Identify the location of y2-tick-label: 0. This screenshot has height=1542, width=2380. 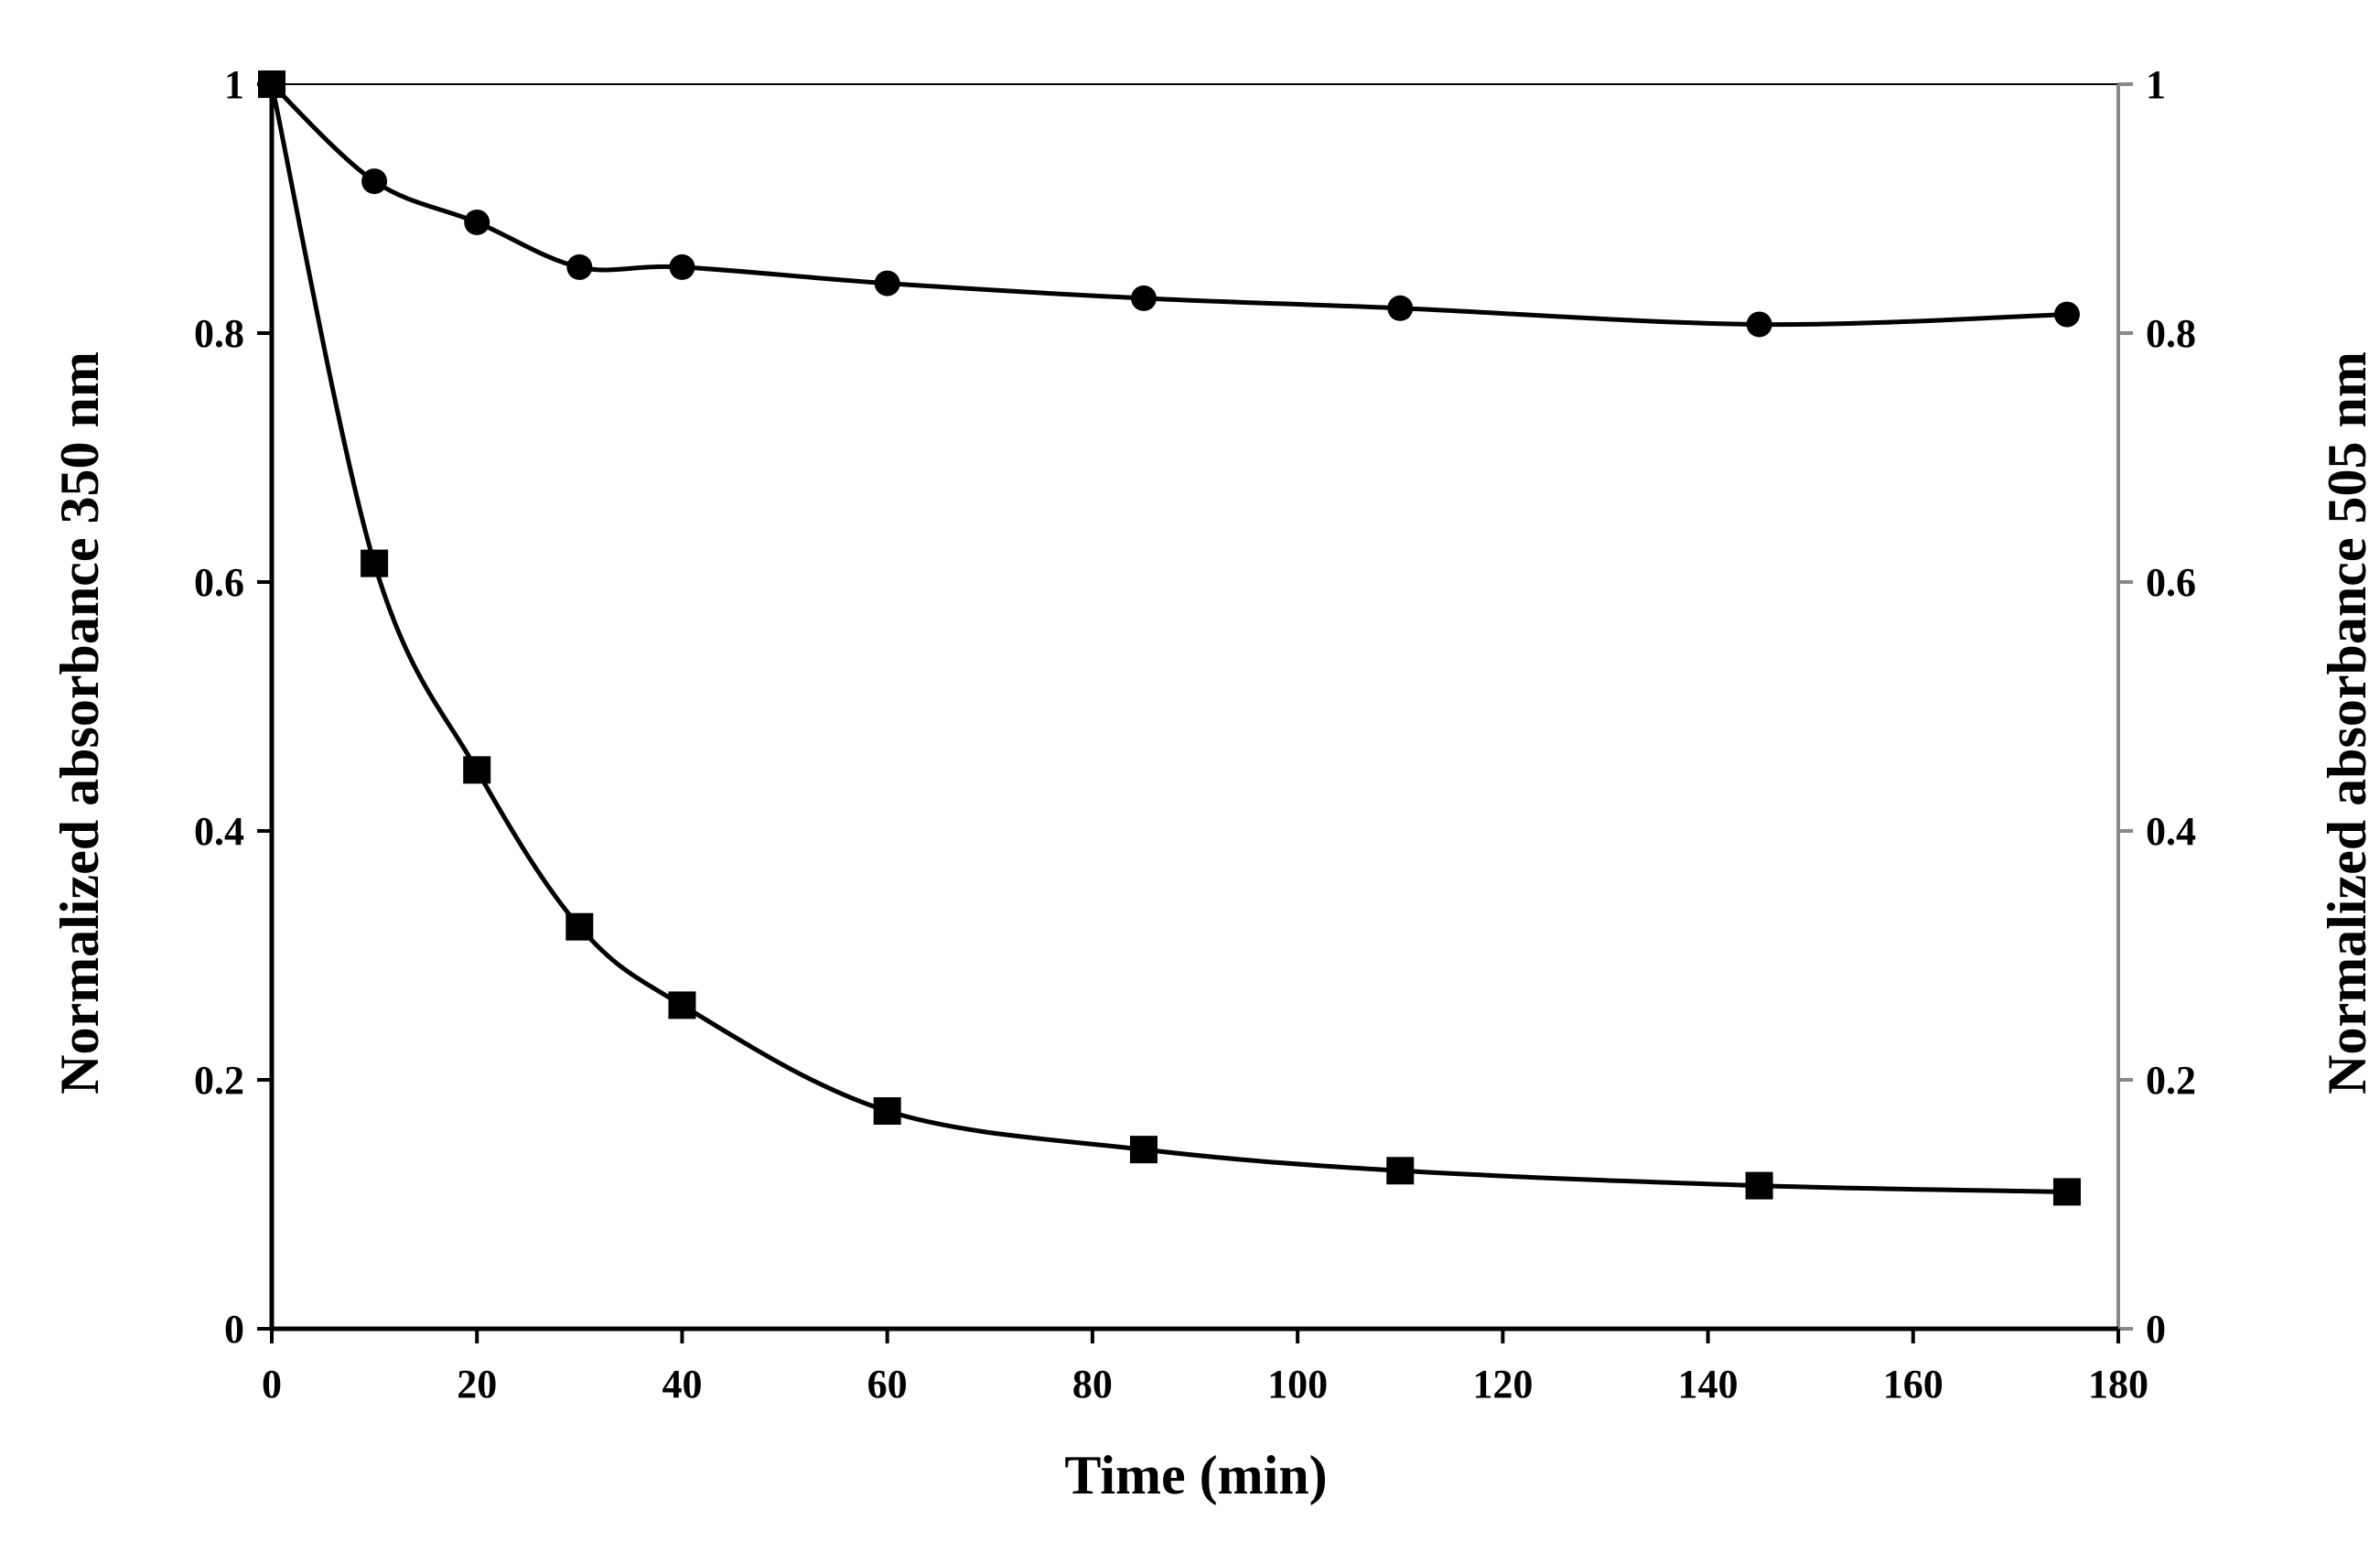
(2156, 1329).